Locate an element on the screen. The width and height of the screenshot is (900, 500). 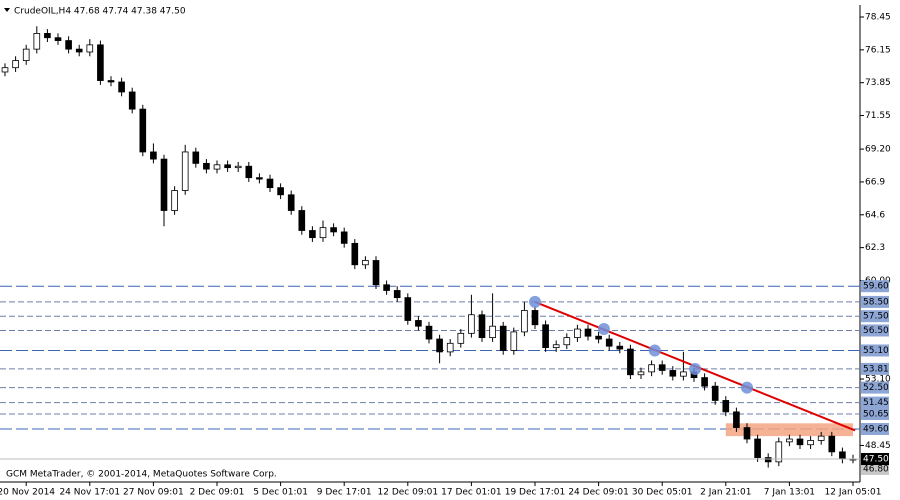
level-label: 58.50 is located at coordinates (876, 302).